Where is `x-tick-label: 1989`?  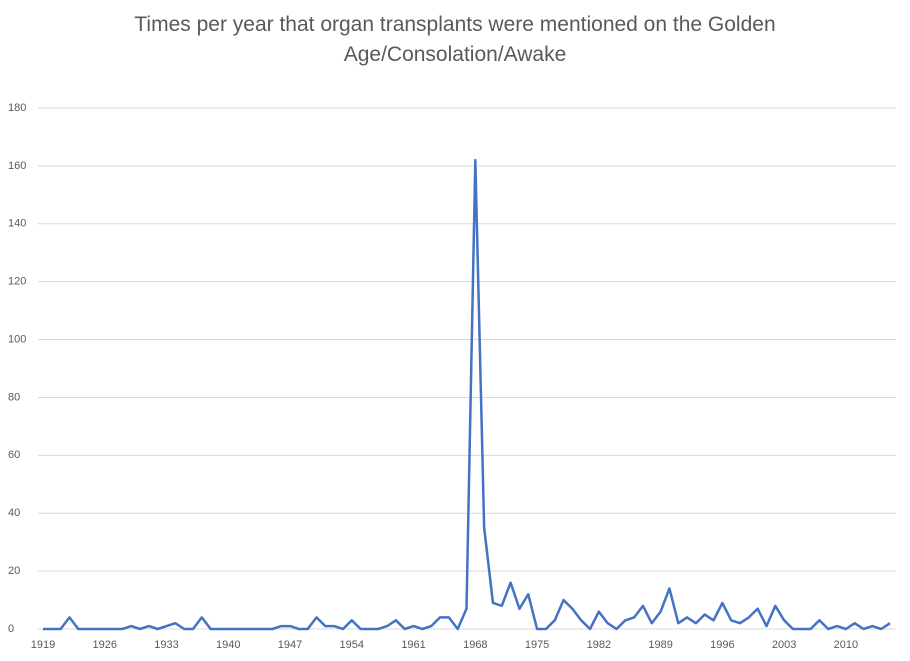 x-tick-label: 1989 is located at coordinates (660, 645).